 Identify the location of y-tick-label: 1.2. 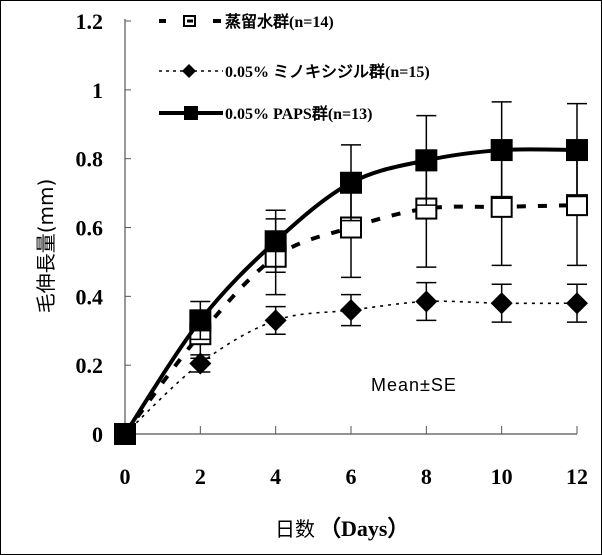
(90, 21).